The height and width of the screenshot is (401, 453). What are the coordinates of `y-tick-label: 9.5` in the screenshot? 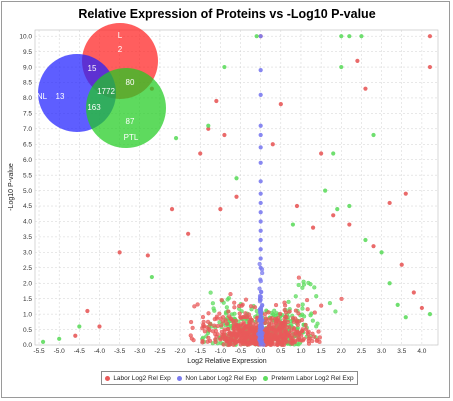 It's located at (27, 52).